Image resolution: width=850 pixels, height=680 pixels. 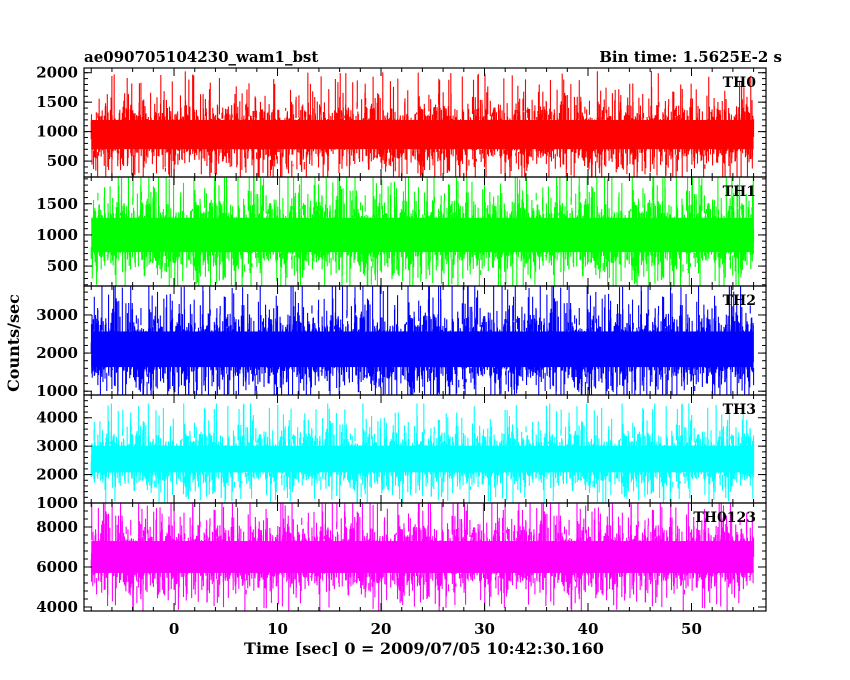 I want to click on x-tick-label: 20, so click(x=381, y=629).